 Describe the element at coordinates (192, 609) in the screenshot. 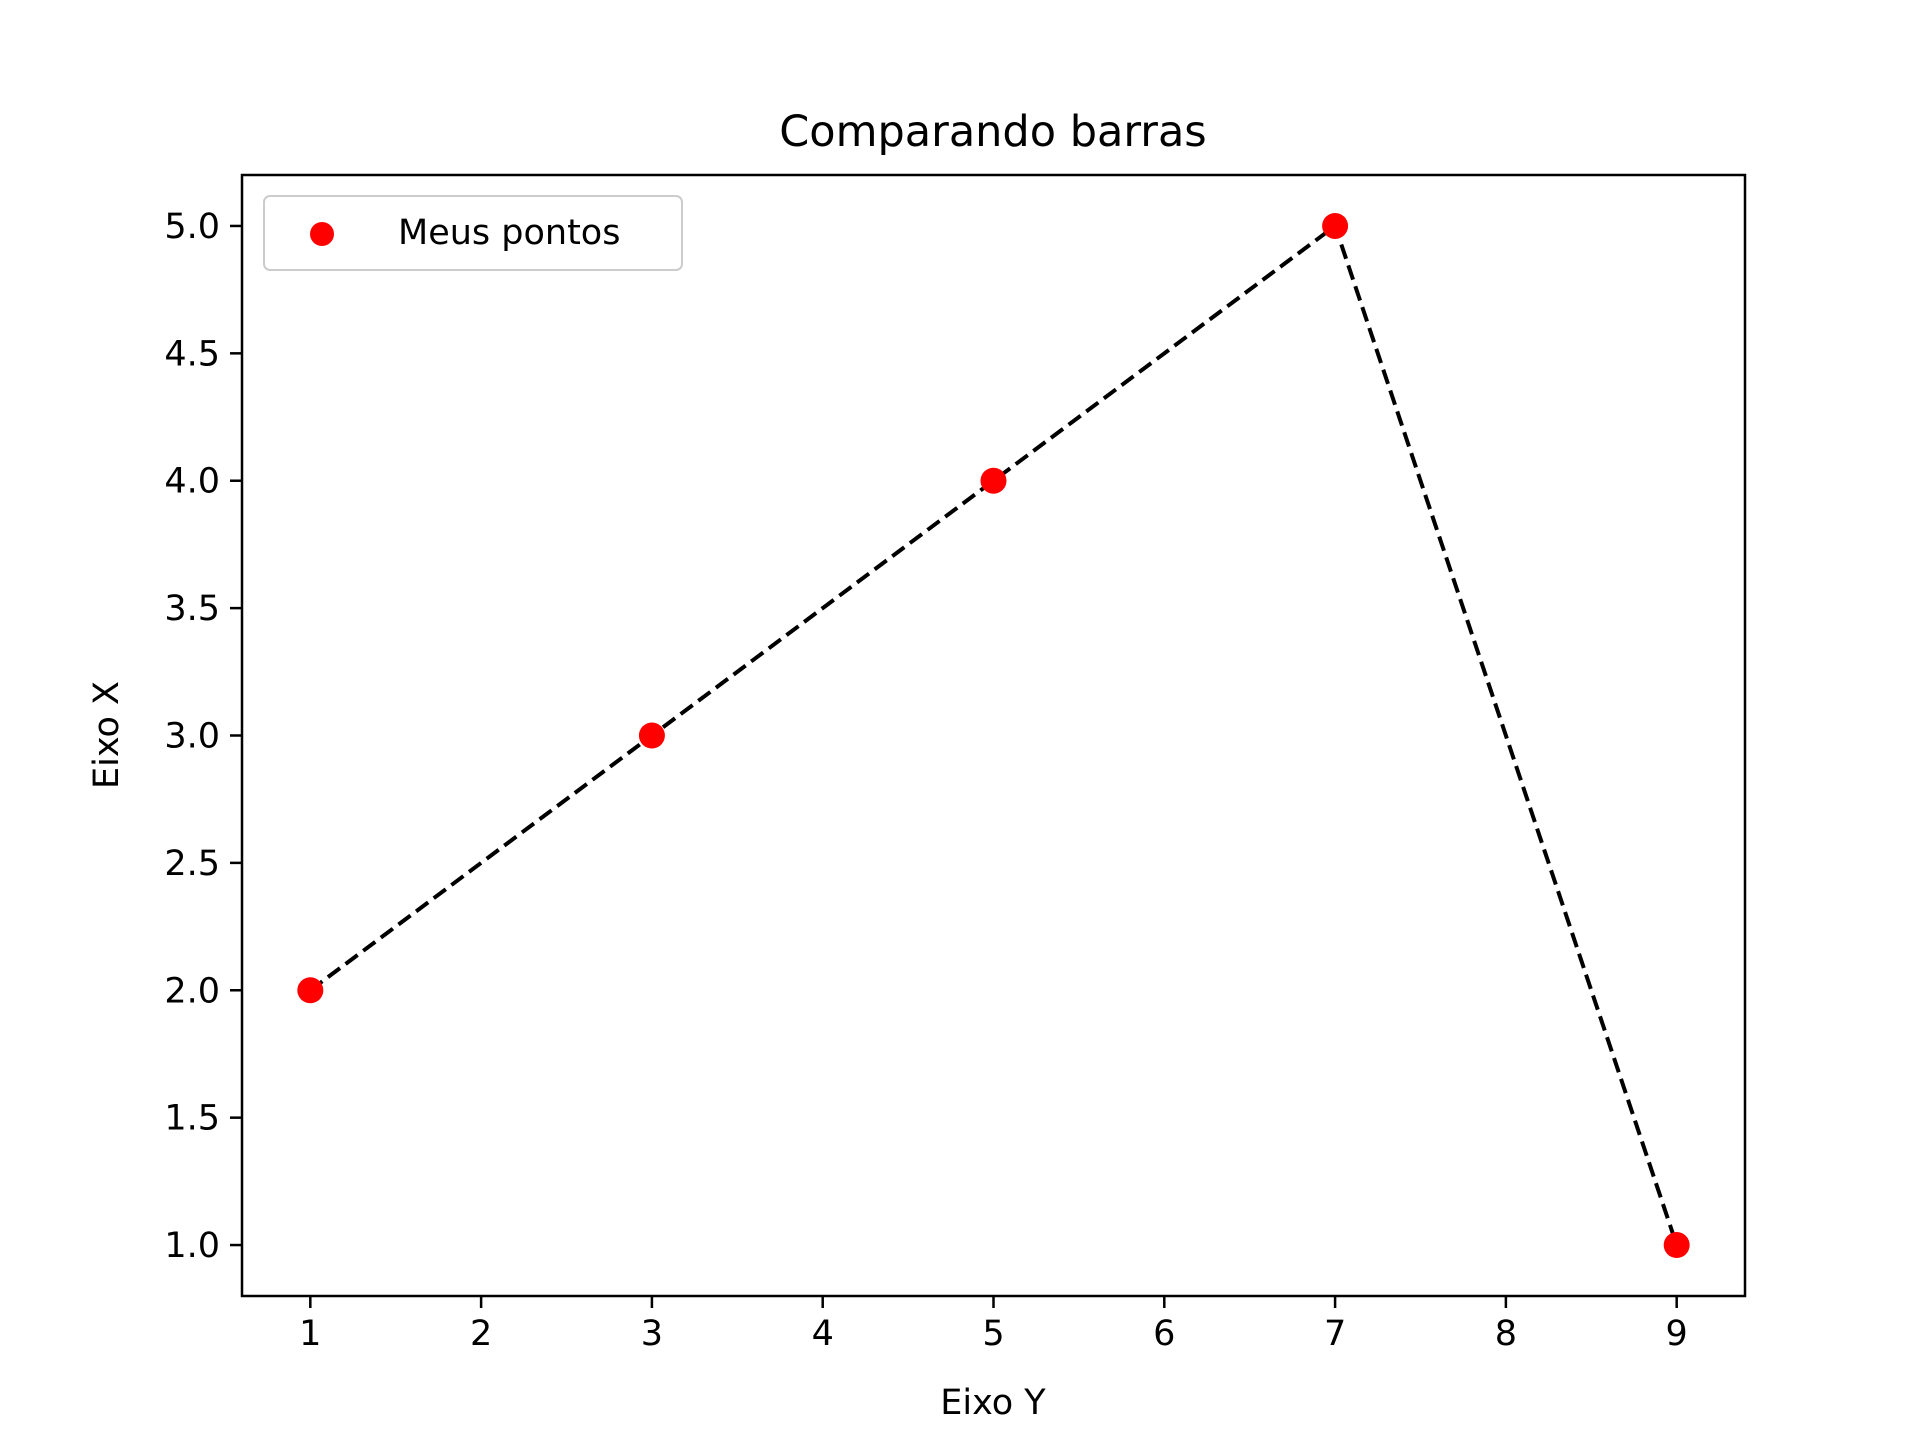

I see `y-tick-label: 3.5` at that location.